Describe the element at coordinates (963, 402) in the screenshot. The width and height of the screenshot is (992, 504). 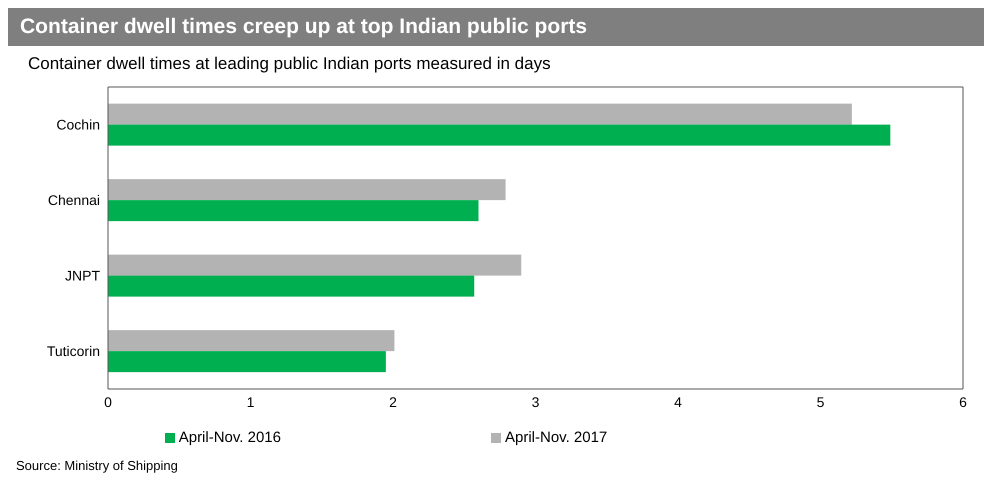
I see `x-tick-label: 6` at that location.